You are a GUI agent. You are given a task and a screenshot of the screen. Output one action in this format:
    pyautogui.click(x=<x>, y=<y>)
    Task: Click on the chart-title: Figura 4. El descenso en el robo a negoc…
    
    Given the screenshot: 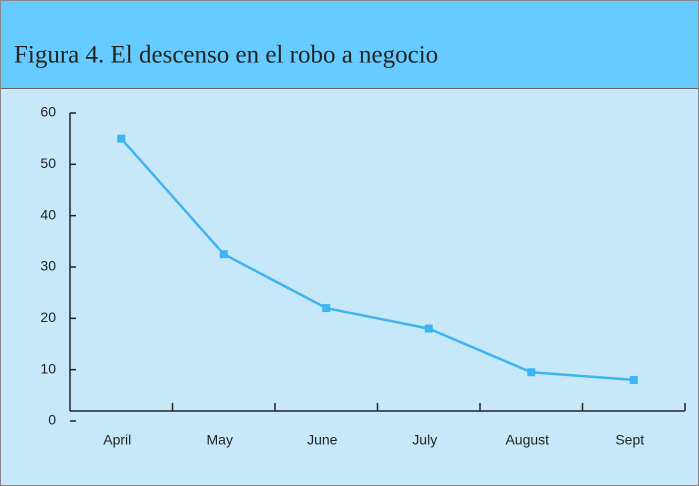 What is the action you would take?
    pyautogui.click(x=226, y=55)
    